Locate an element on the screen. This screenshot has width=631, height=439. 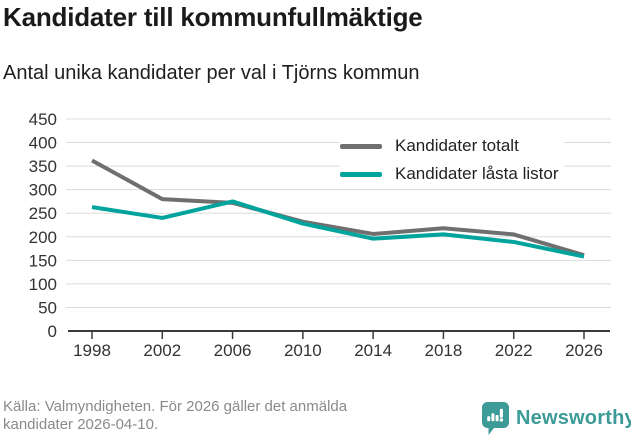
x-tick-label-2022: 2022 is located at coordinates (514, 350).